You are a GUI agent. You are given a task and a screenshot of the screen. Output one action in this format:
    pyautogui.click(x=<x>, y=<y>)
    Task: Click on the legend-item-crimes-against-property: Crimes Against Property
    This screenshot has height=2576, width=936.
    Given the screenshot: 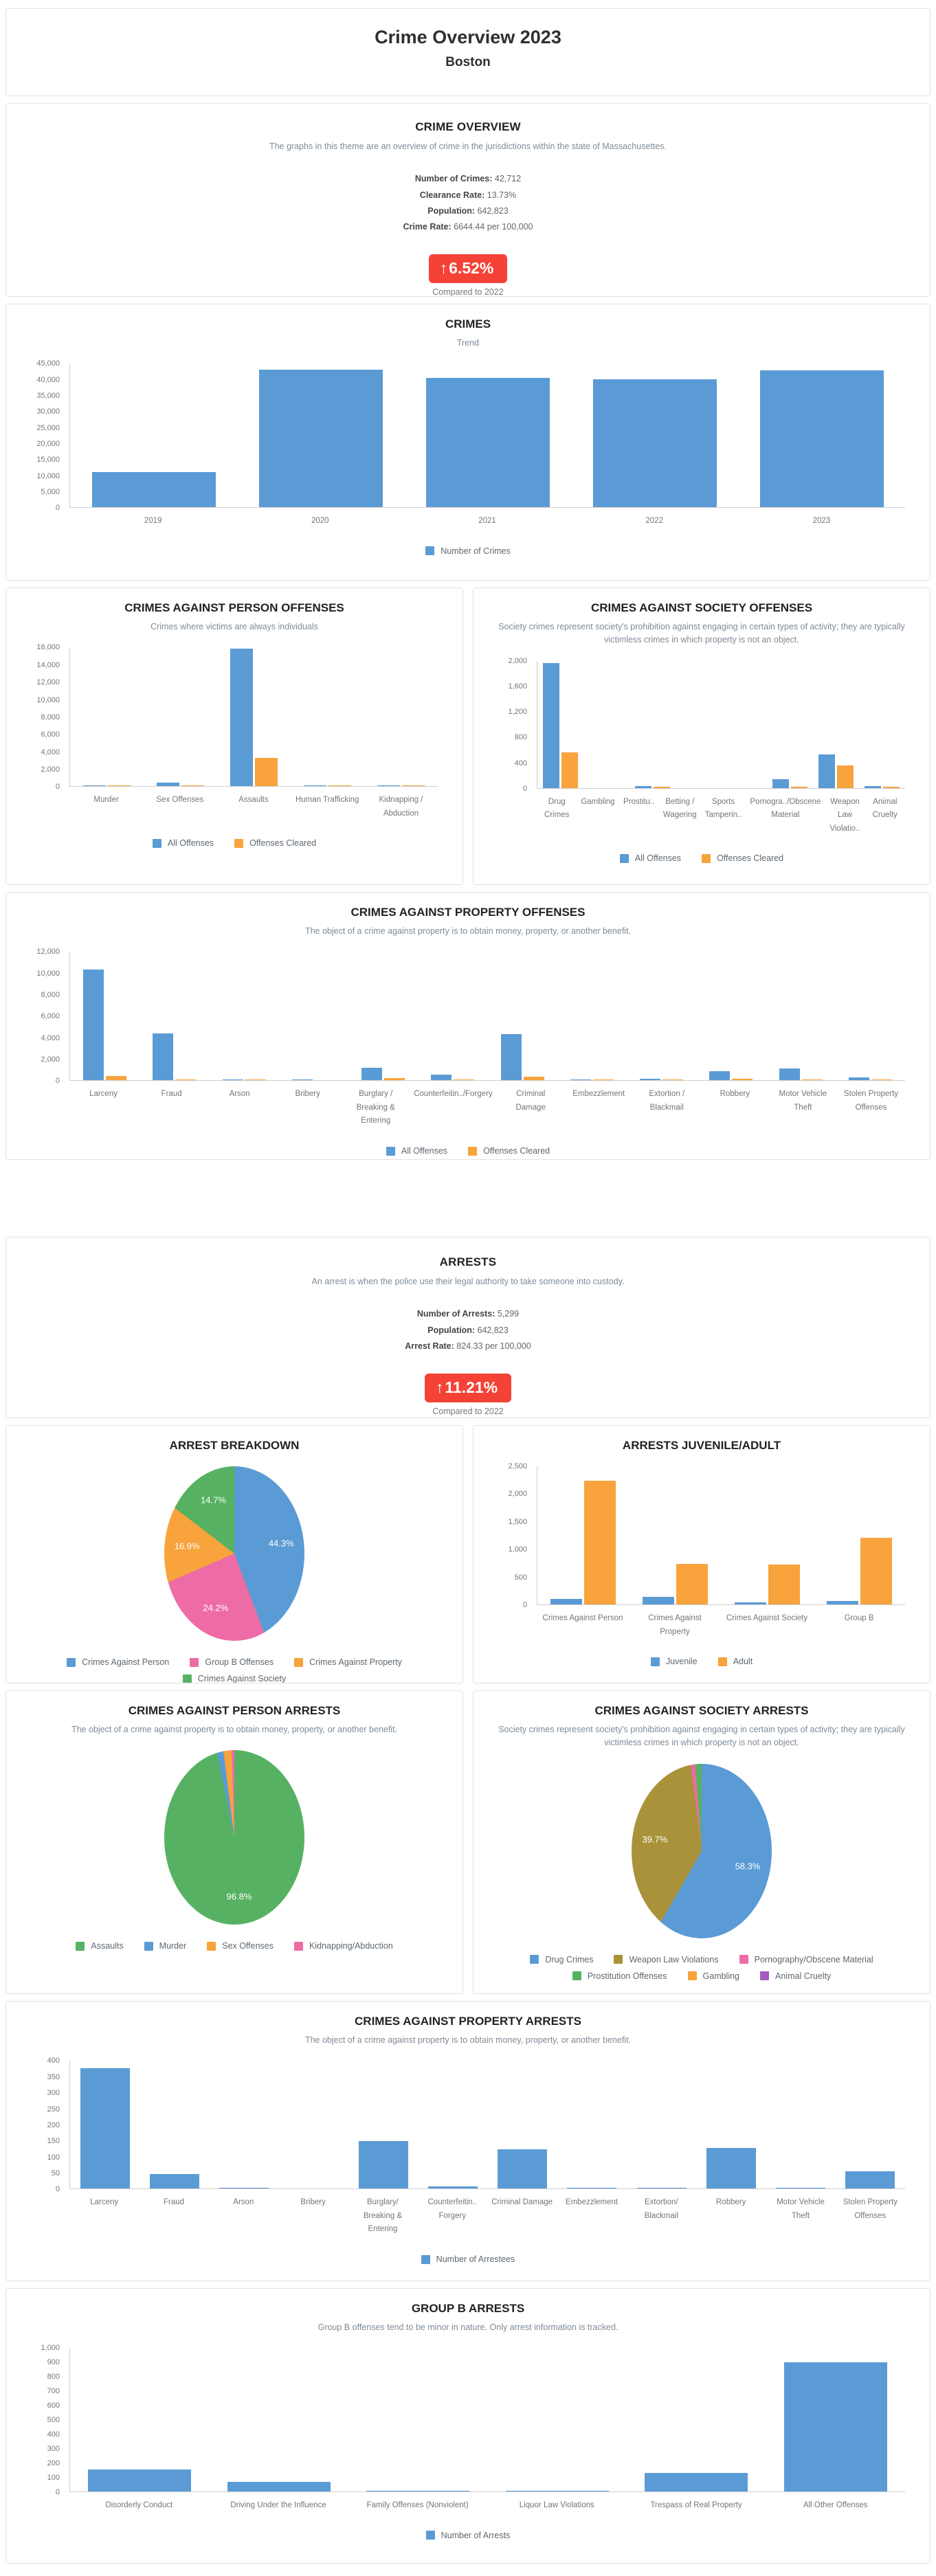 What is the action you would take?
    pyautogui.click(x=348, y=1662)
    